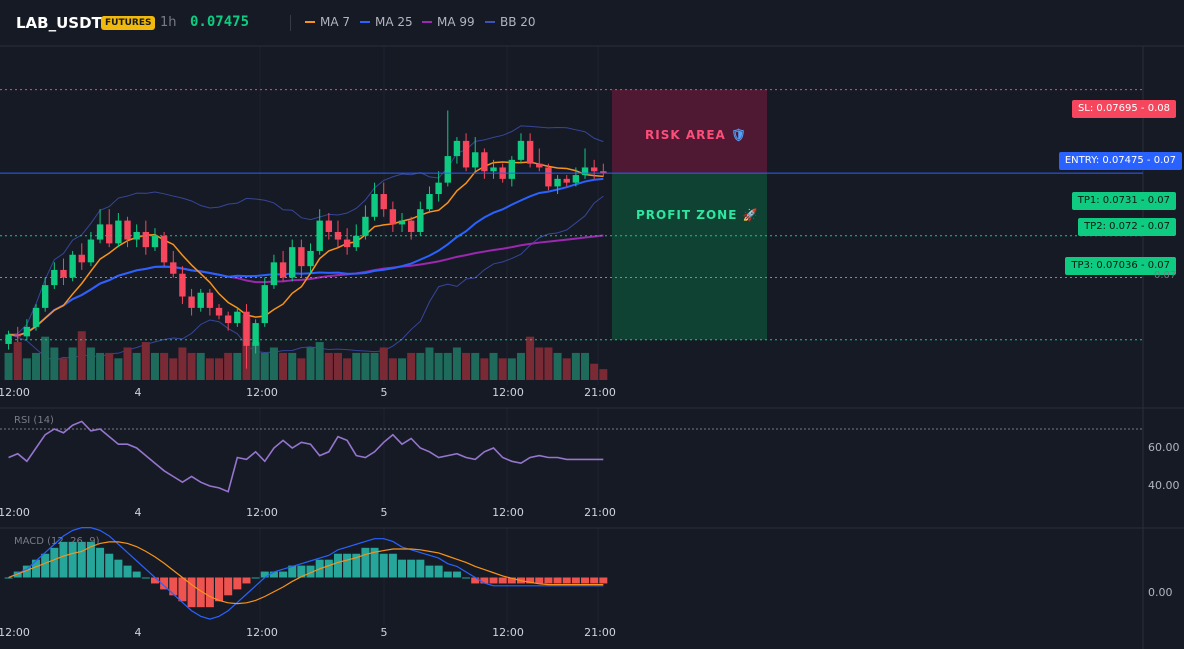 The width and height of the screenshot is (1184, 649). What do you see at coordinates (600, 632) in the screenshot?
I see `x-tick-label: 21:00` at bounding box center [600, 632].